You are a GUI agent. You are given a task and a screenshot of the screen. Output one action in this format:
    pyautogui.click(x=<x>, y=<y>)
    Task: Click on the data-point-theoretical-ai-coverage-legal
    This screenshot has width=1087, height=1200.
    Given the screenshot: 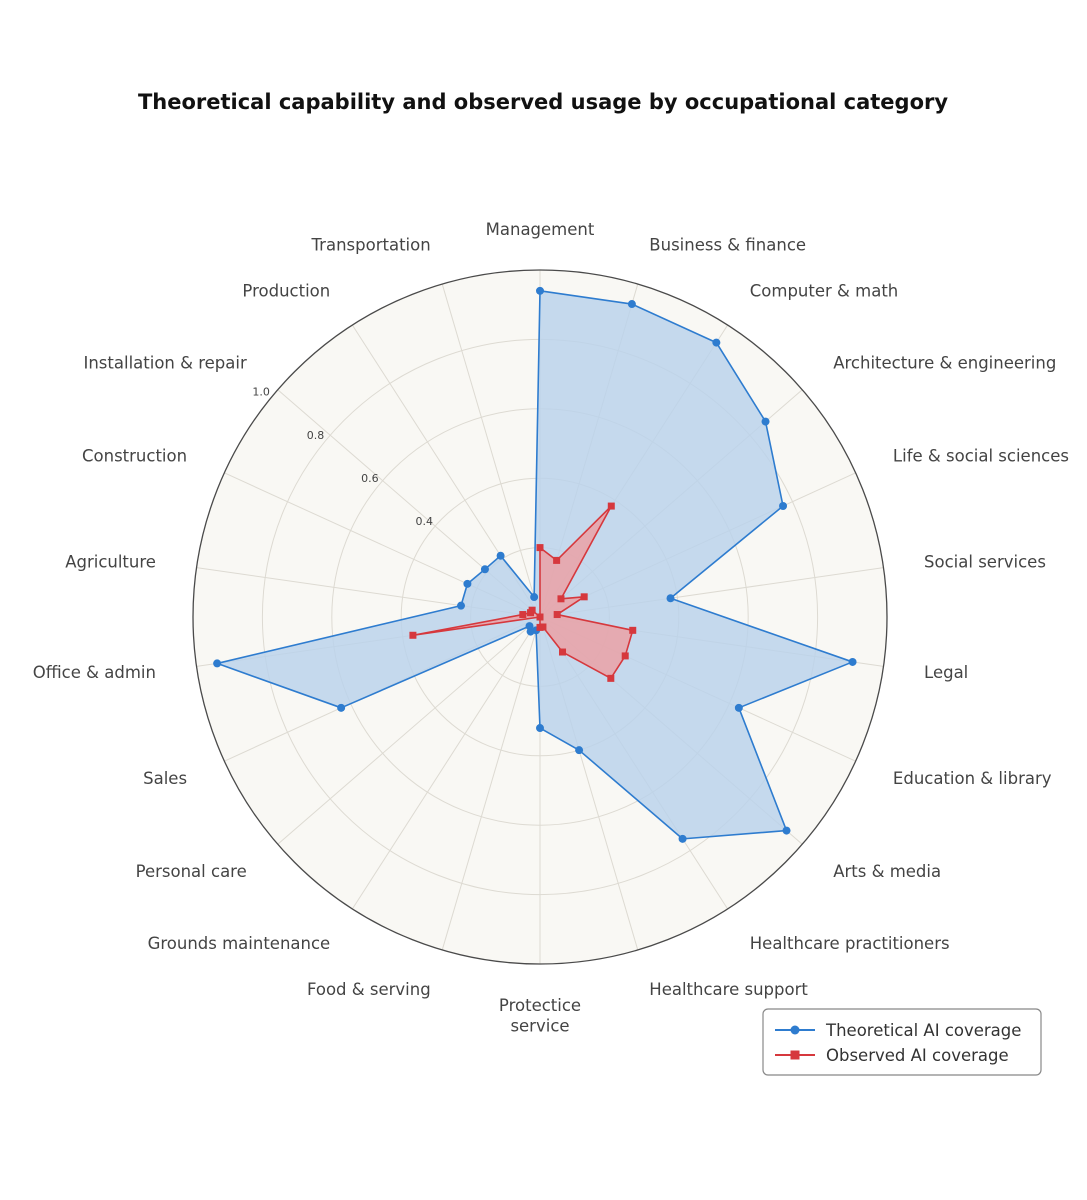 What is the action you would take?
    pyautogui.click(x=852, y=661)
    